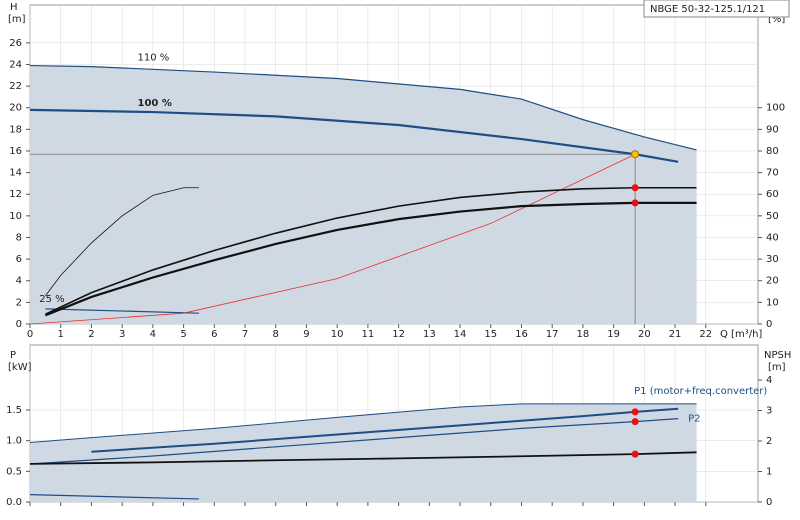  Describe the element at coordinates (306, 334) in the screenshot. I see `x-tick-label: 9` at that location.